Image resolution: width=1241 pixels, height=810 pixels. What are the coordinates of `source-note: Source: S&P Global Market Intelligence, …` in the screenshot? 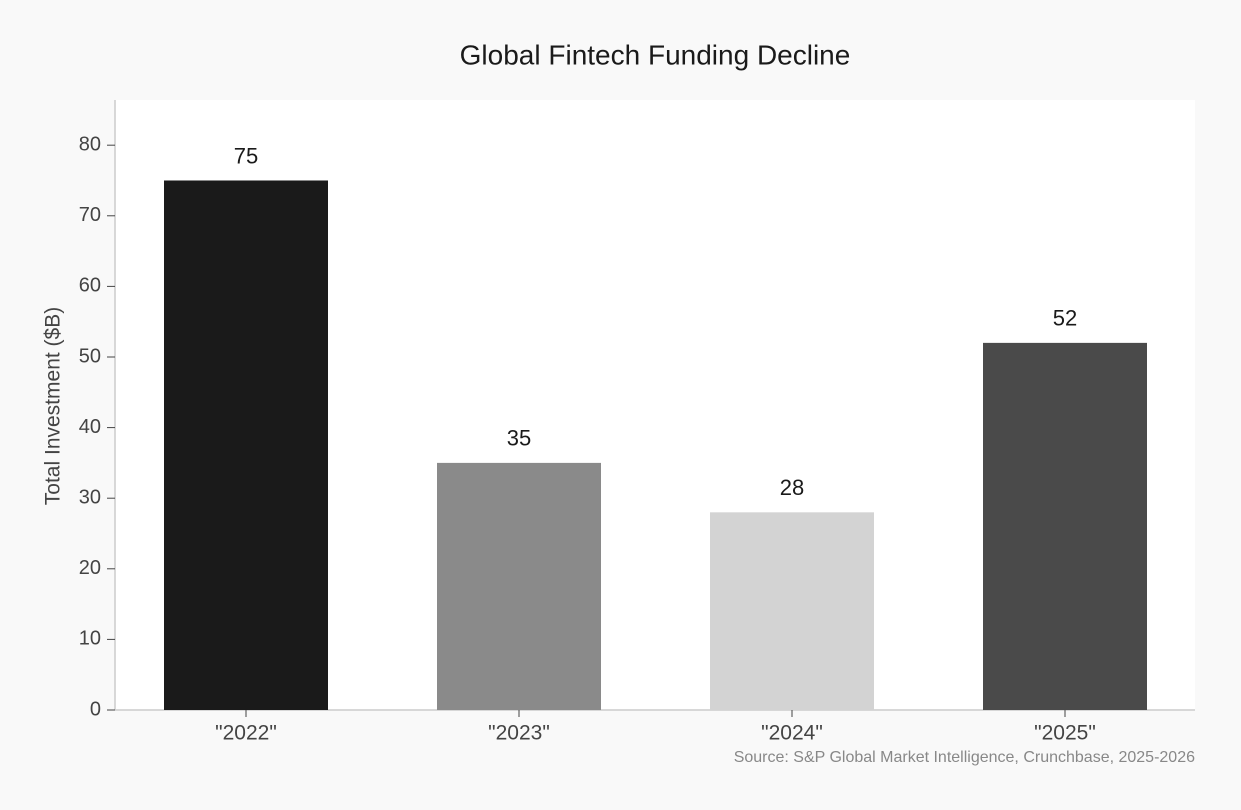 It's located at (964, 757).